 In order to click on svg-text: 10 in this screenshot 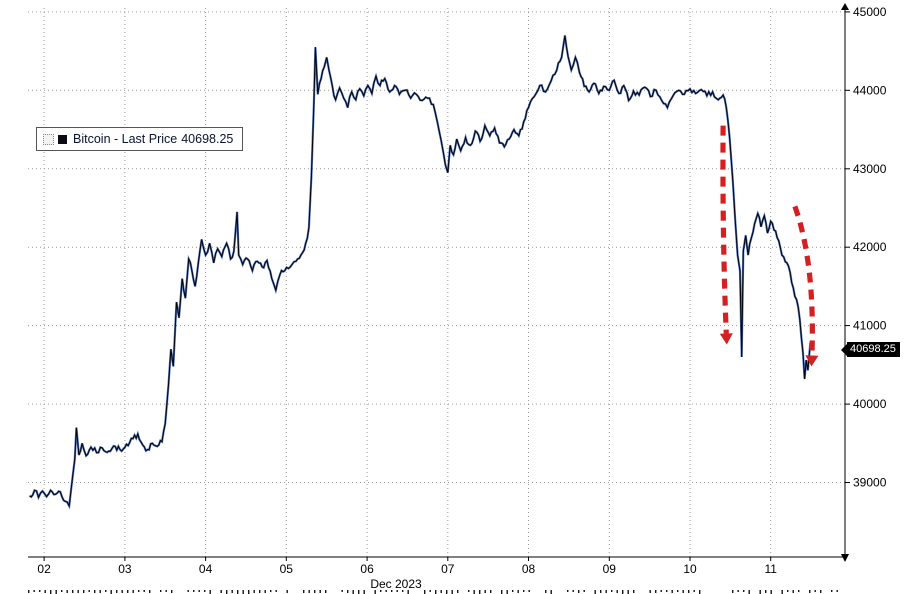, I will do `click(690, 569)`.